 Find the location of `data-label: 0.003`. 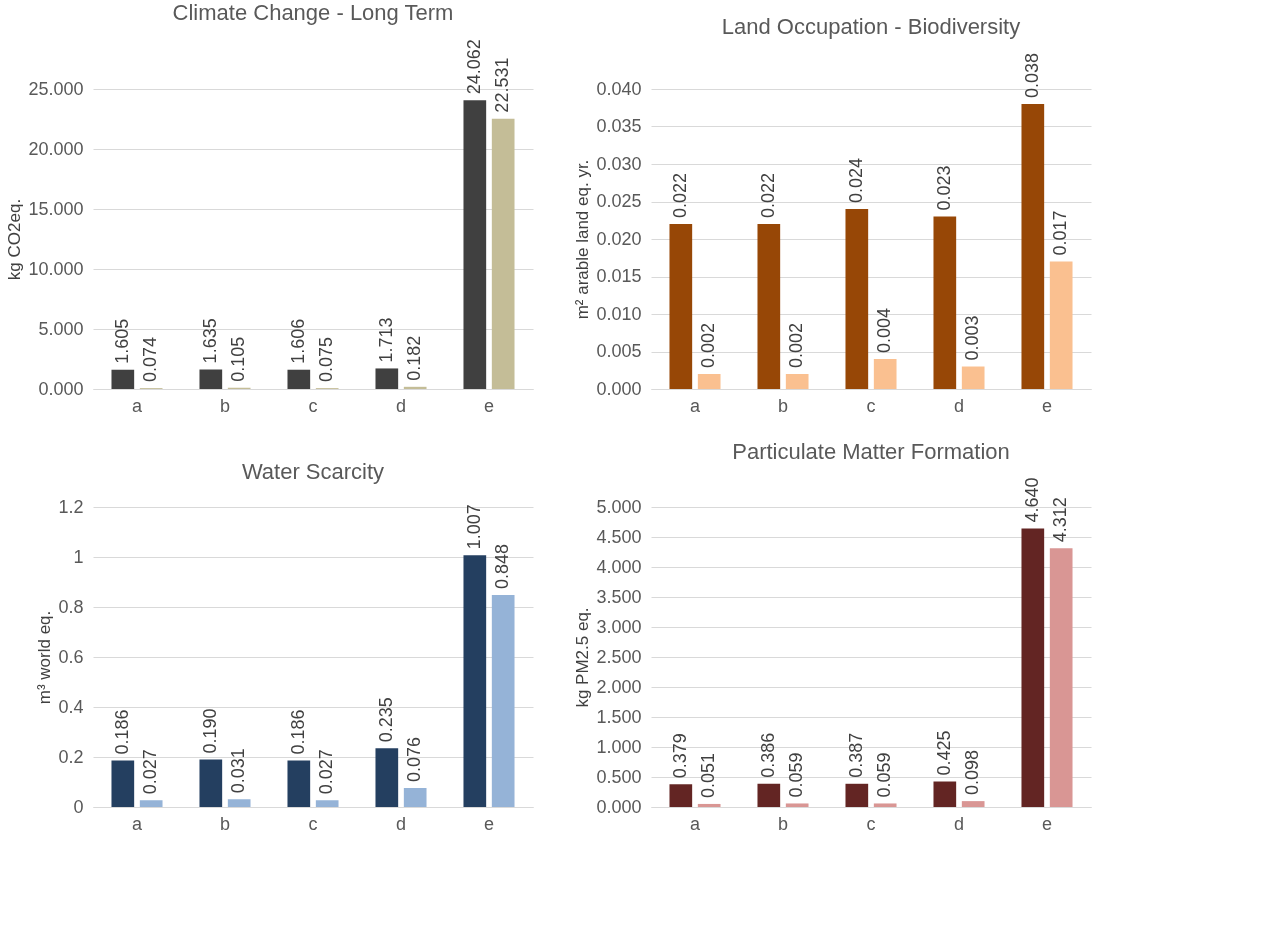

data-label: 0.003 is located at coordinates (972, 338).